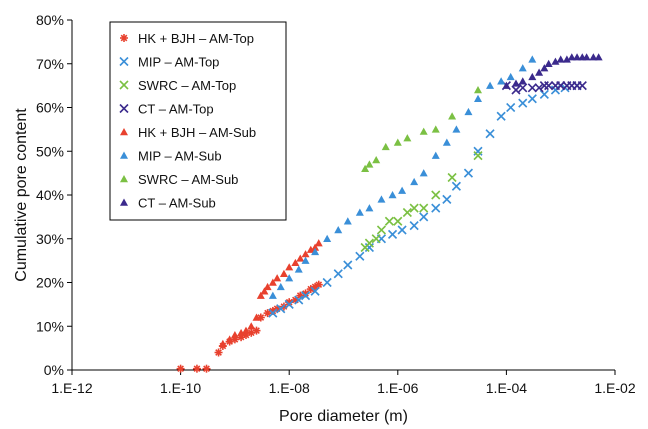 The image size is (648, 429). I want to click on x-tick-label: 1.E-10, so click(180, 388).